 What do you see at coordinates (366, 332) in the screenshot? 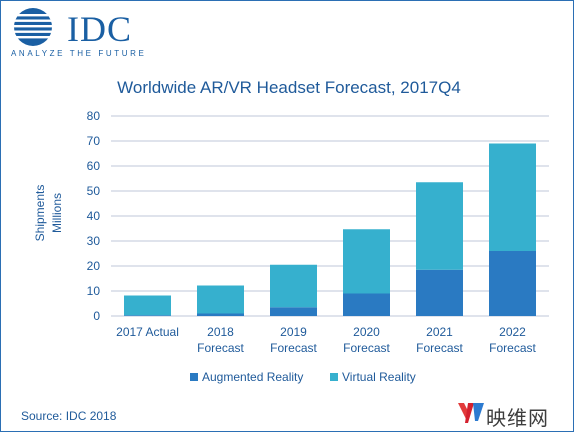
I see `x-tick-label: 2020` at bounding box center [366, 332].